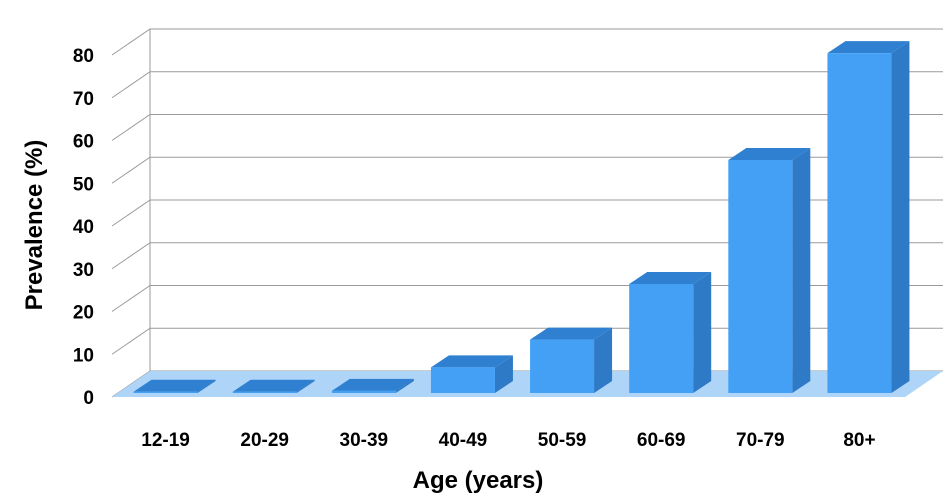 The width and height of the screenshot is (950, 499). I want to click on x-tick-label: 30-39, so click(364, 440).